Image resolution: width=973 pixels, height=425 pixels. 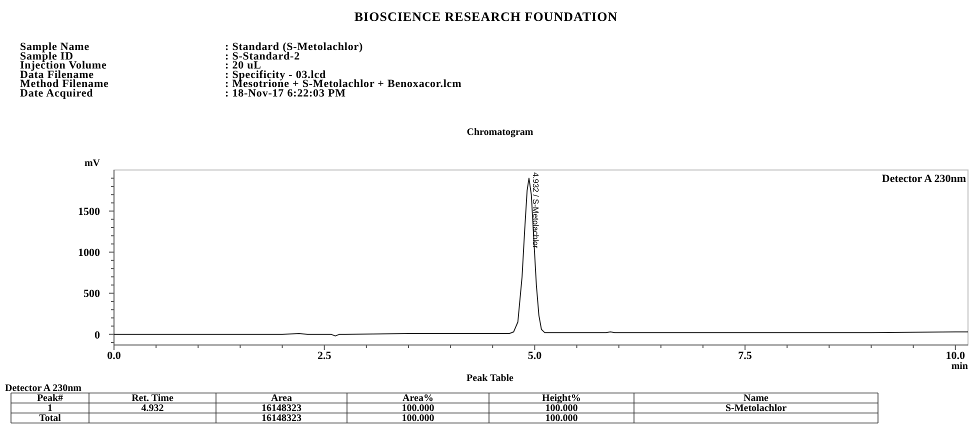 What do you see at coordinates (152, 408) in the screenshot?
I see `text: 4.932` at bounding box center [152, 408].